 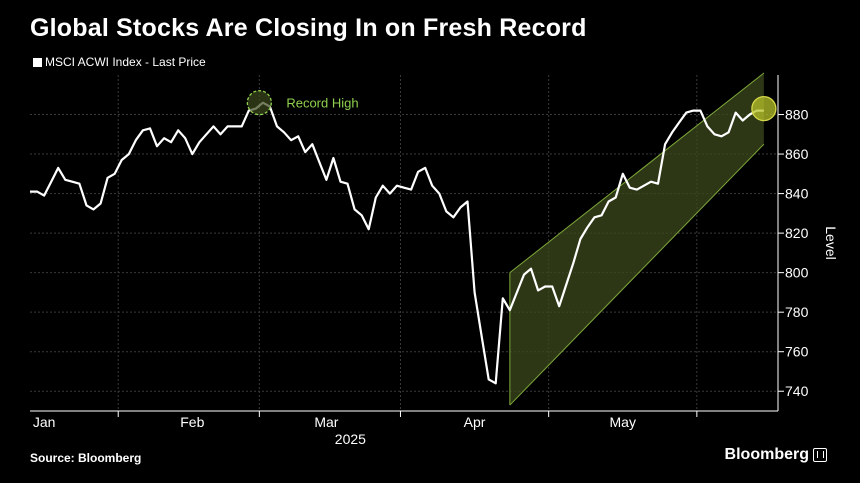 What do you see at coordinates (350, 439) in the screenshot?
I see `x-axis-year-label: 2025` at bounding box center [350, 439].